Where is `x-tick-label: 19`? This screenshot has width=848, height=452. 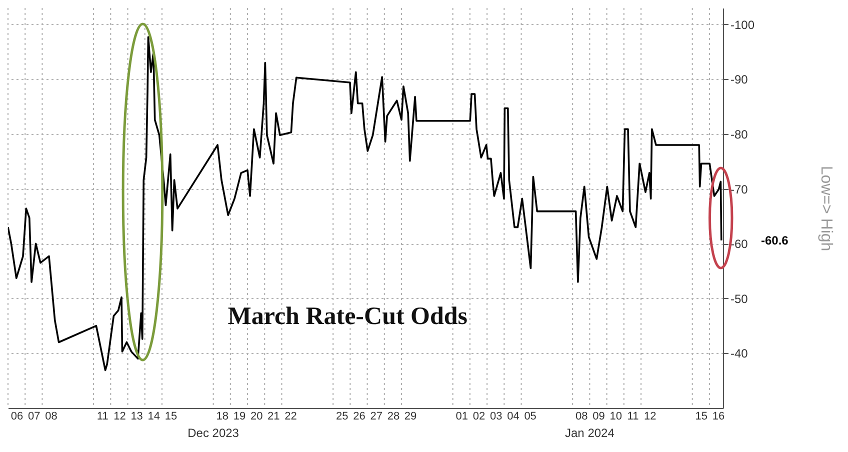 x-tick-label: 19 is located at coordinates (239, 416).